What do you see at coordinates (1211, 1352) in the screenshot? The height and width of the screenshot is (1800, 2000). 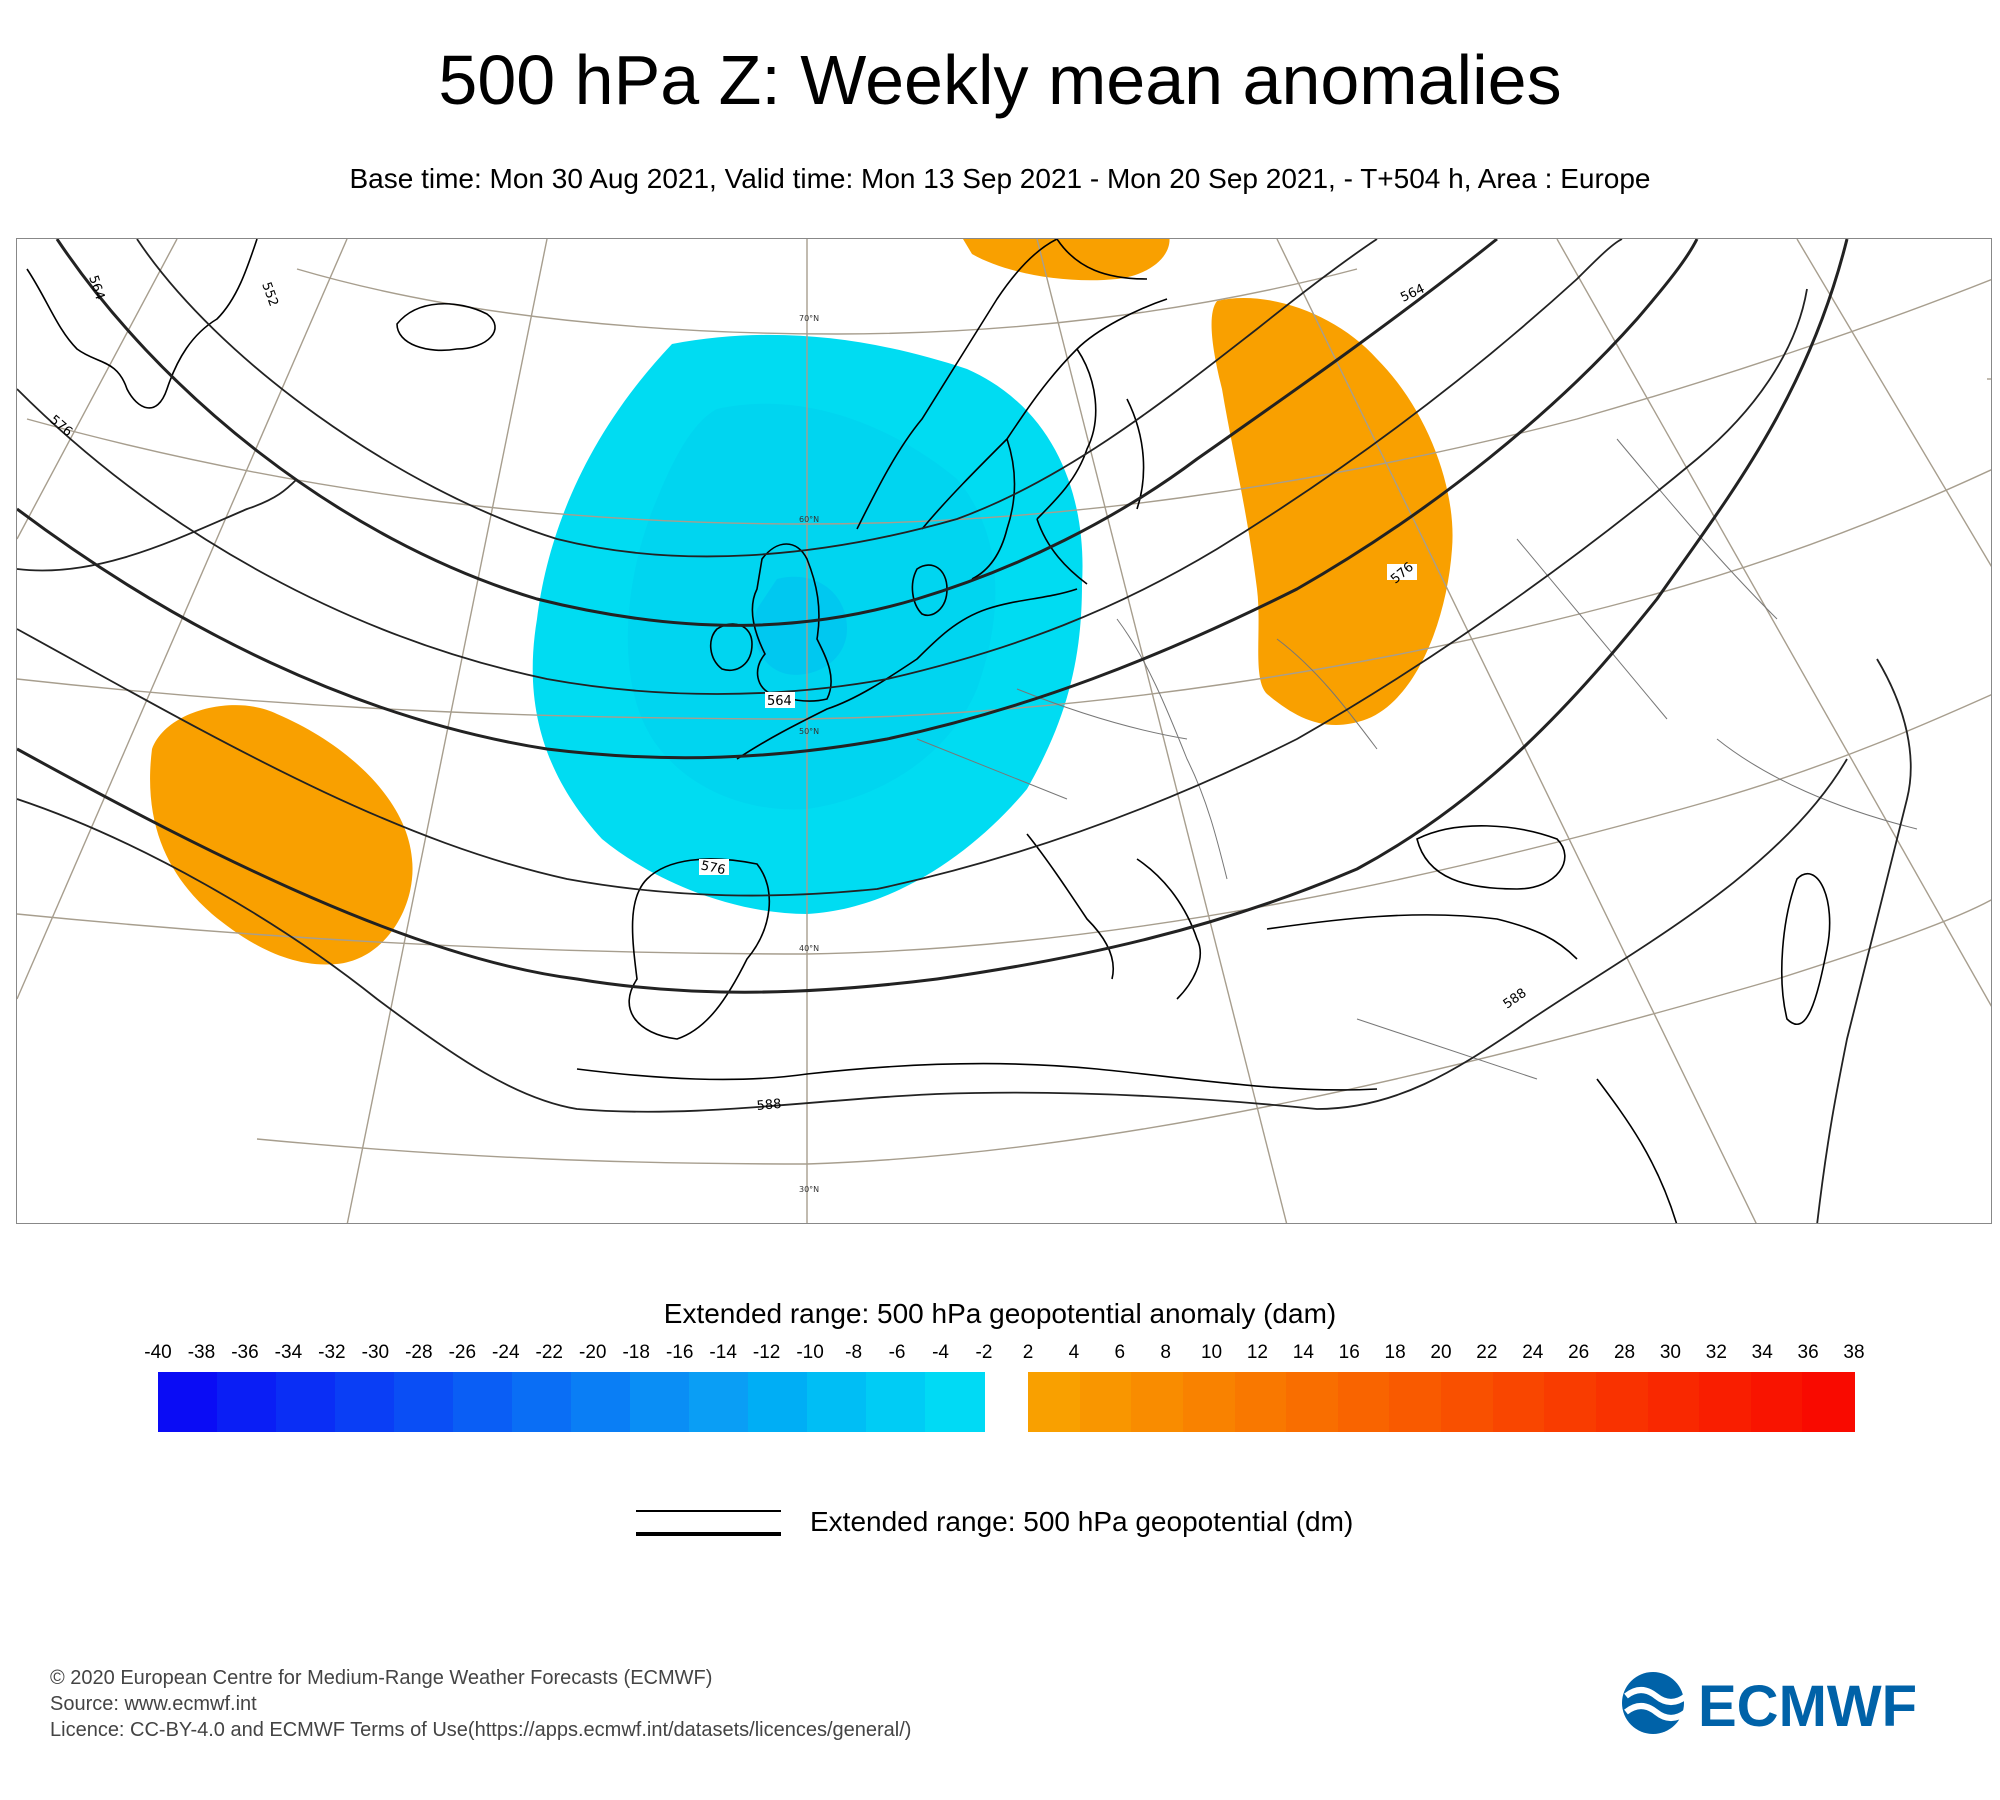 I see `tick-label: 10` at bounding box center [1211, 1352].